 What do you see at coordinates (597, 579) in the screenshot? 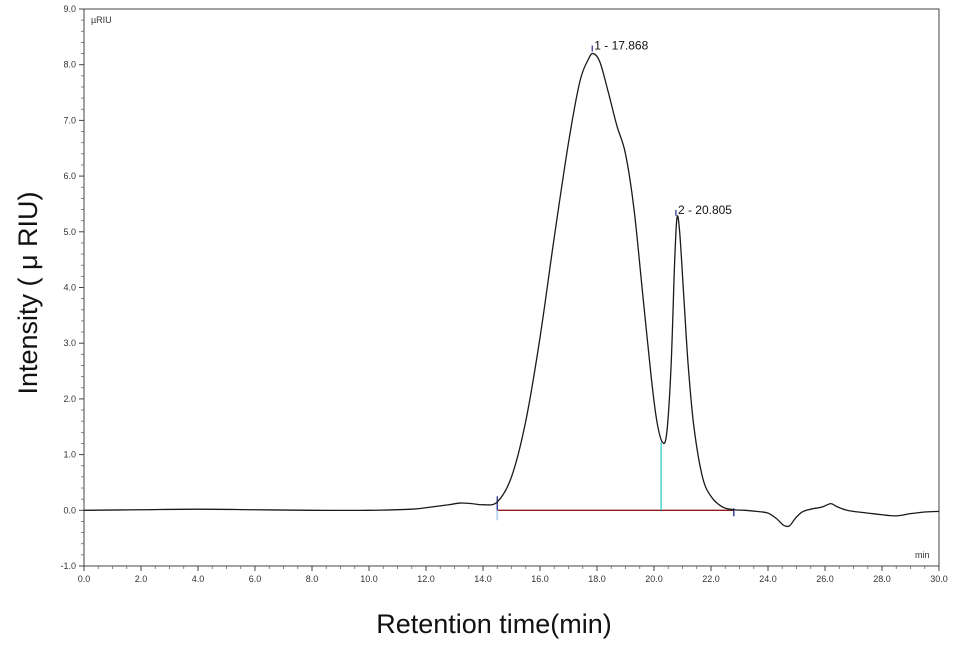
I see `x-tick-label-9: 18.0` at bounding box center [597, 579].